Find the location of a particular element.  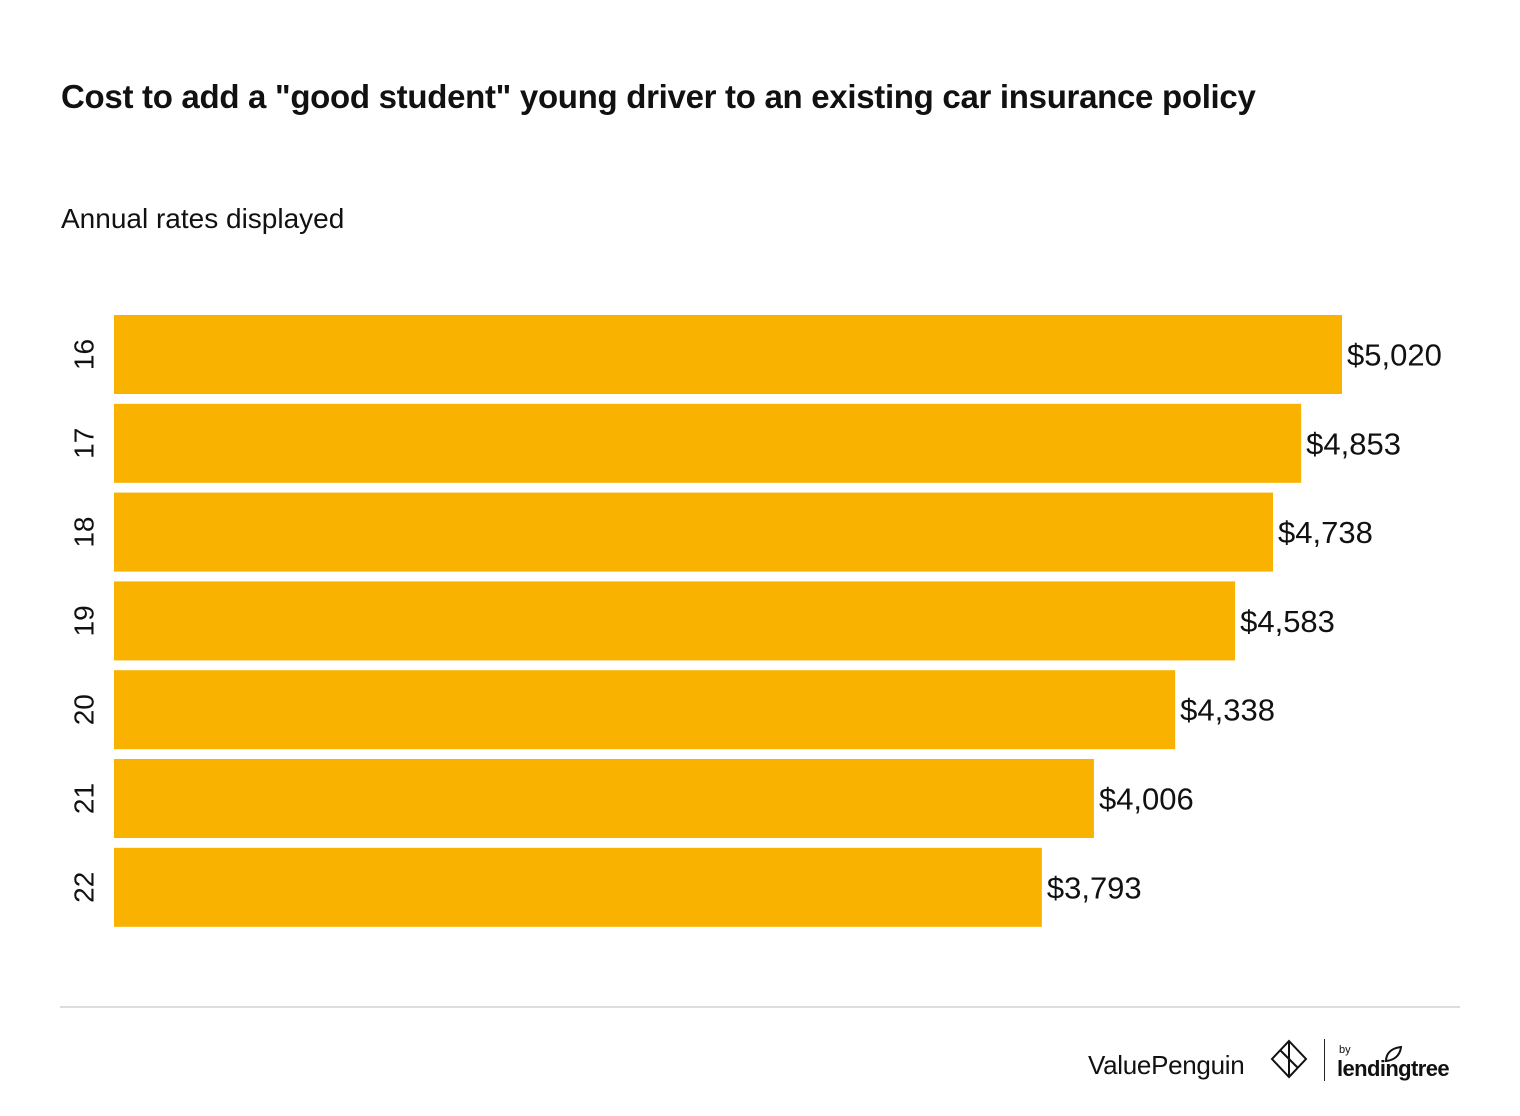

data-label-age-22: $3,793 is located at coordinates (1094, 887).